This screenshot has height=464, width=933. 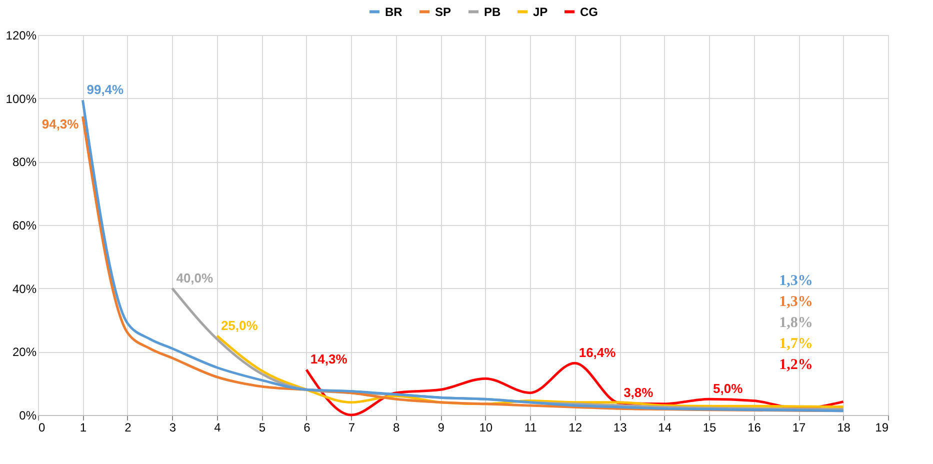 I want to click on y-tick-label: 60%, so click(x=24, y=225).